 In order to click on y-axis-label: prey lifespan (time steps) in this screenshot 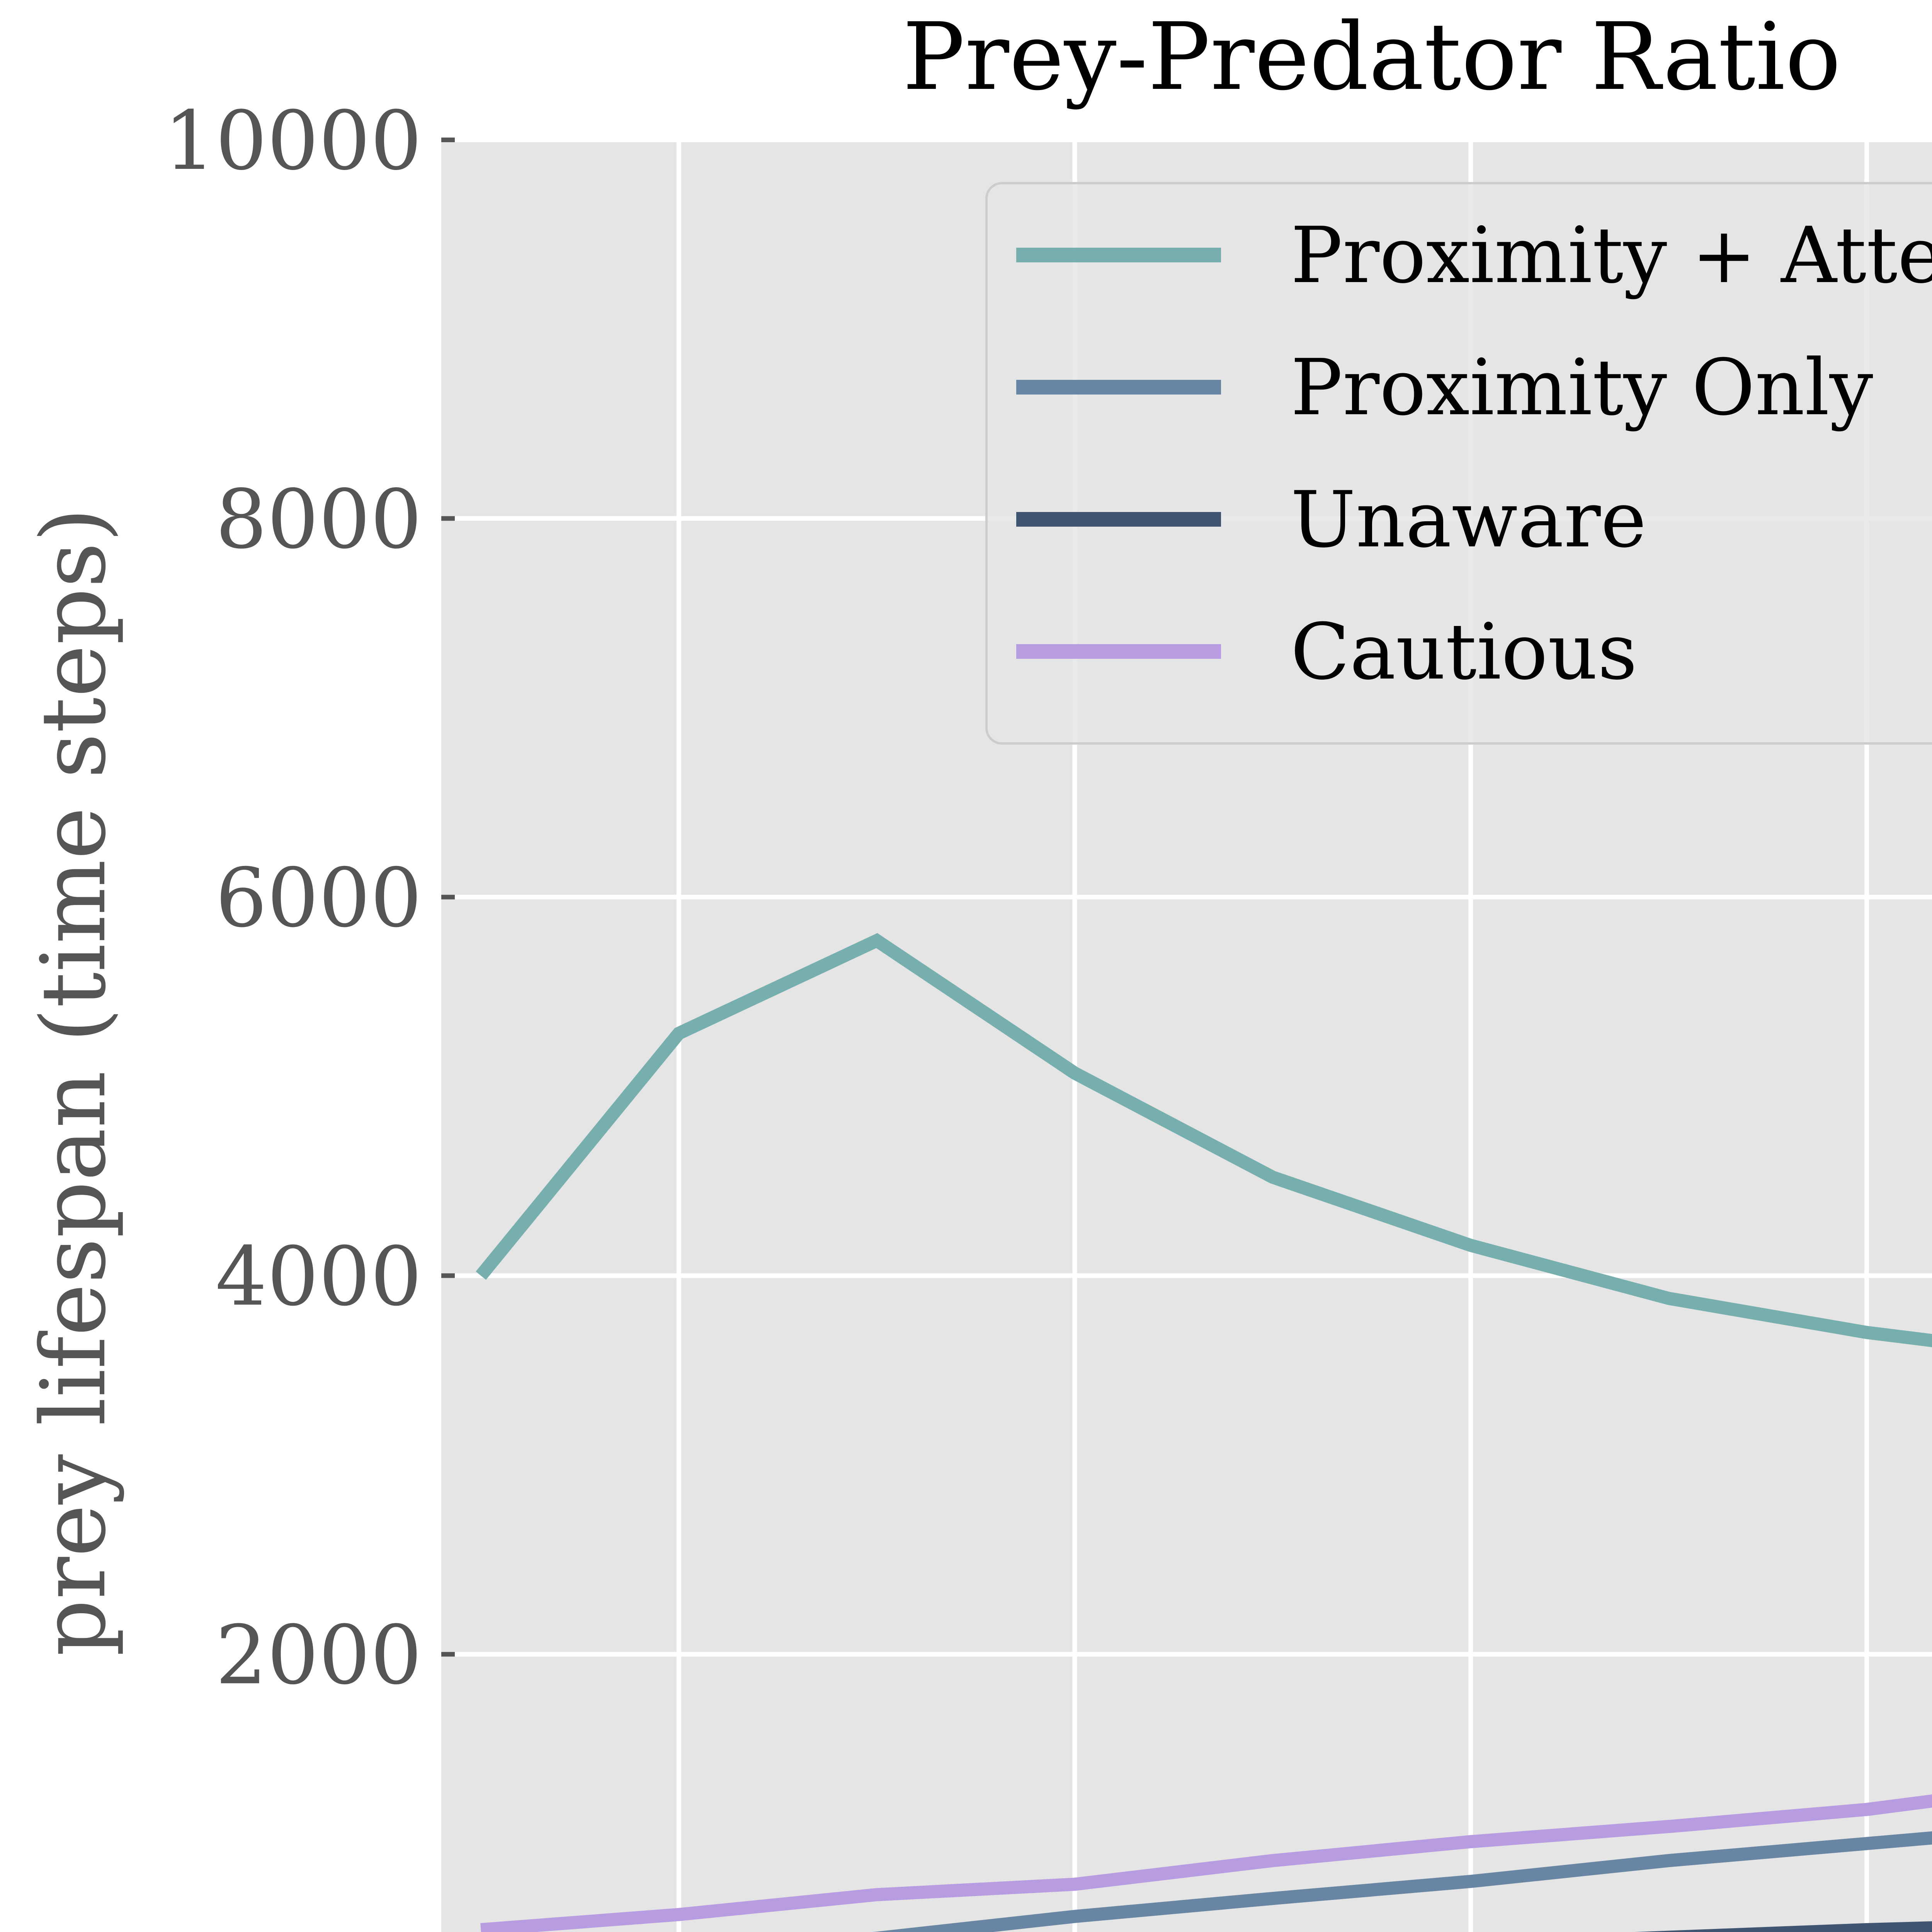, I will do `click(74, 1082)`.